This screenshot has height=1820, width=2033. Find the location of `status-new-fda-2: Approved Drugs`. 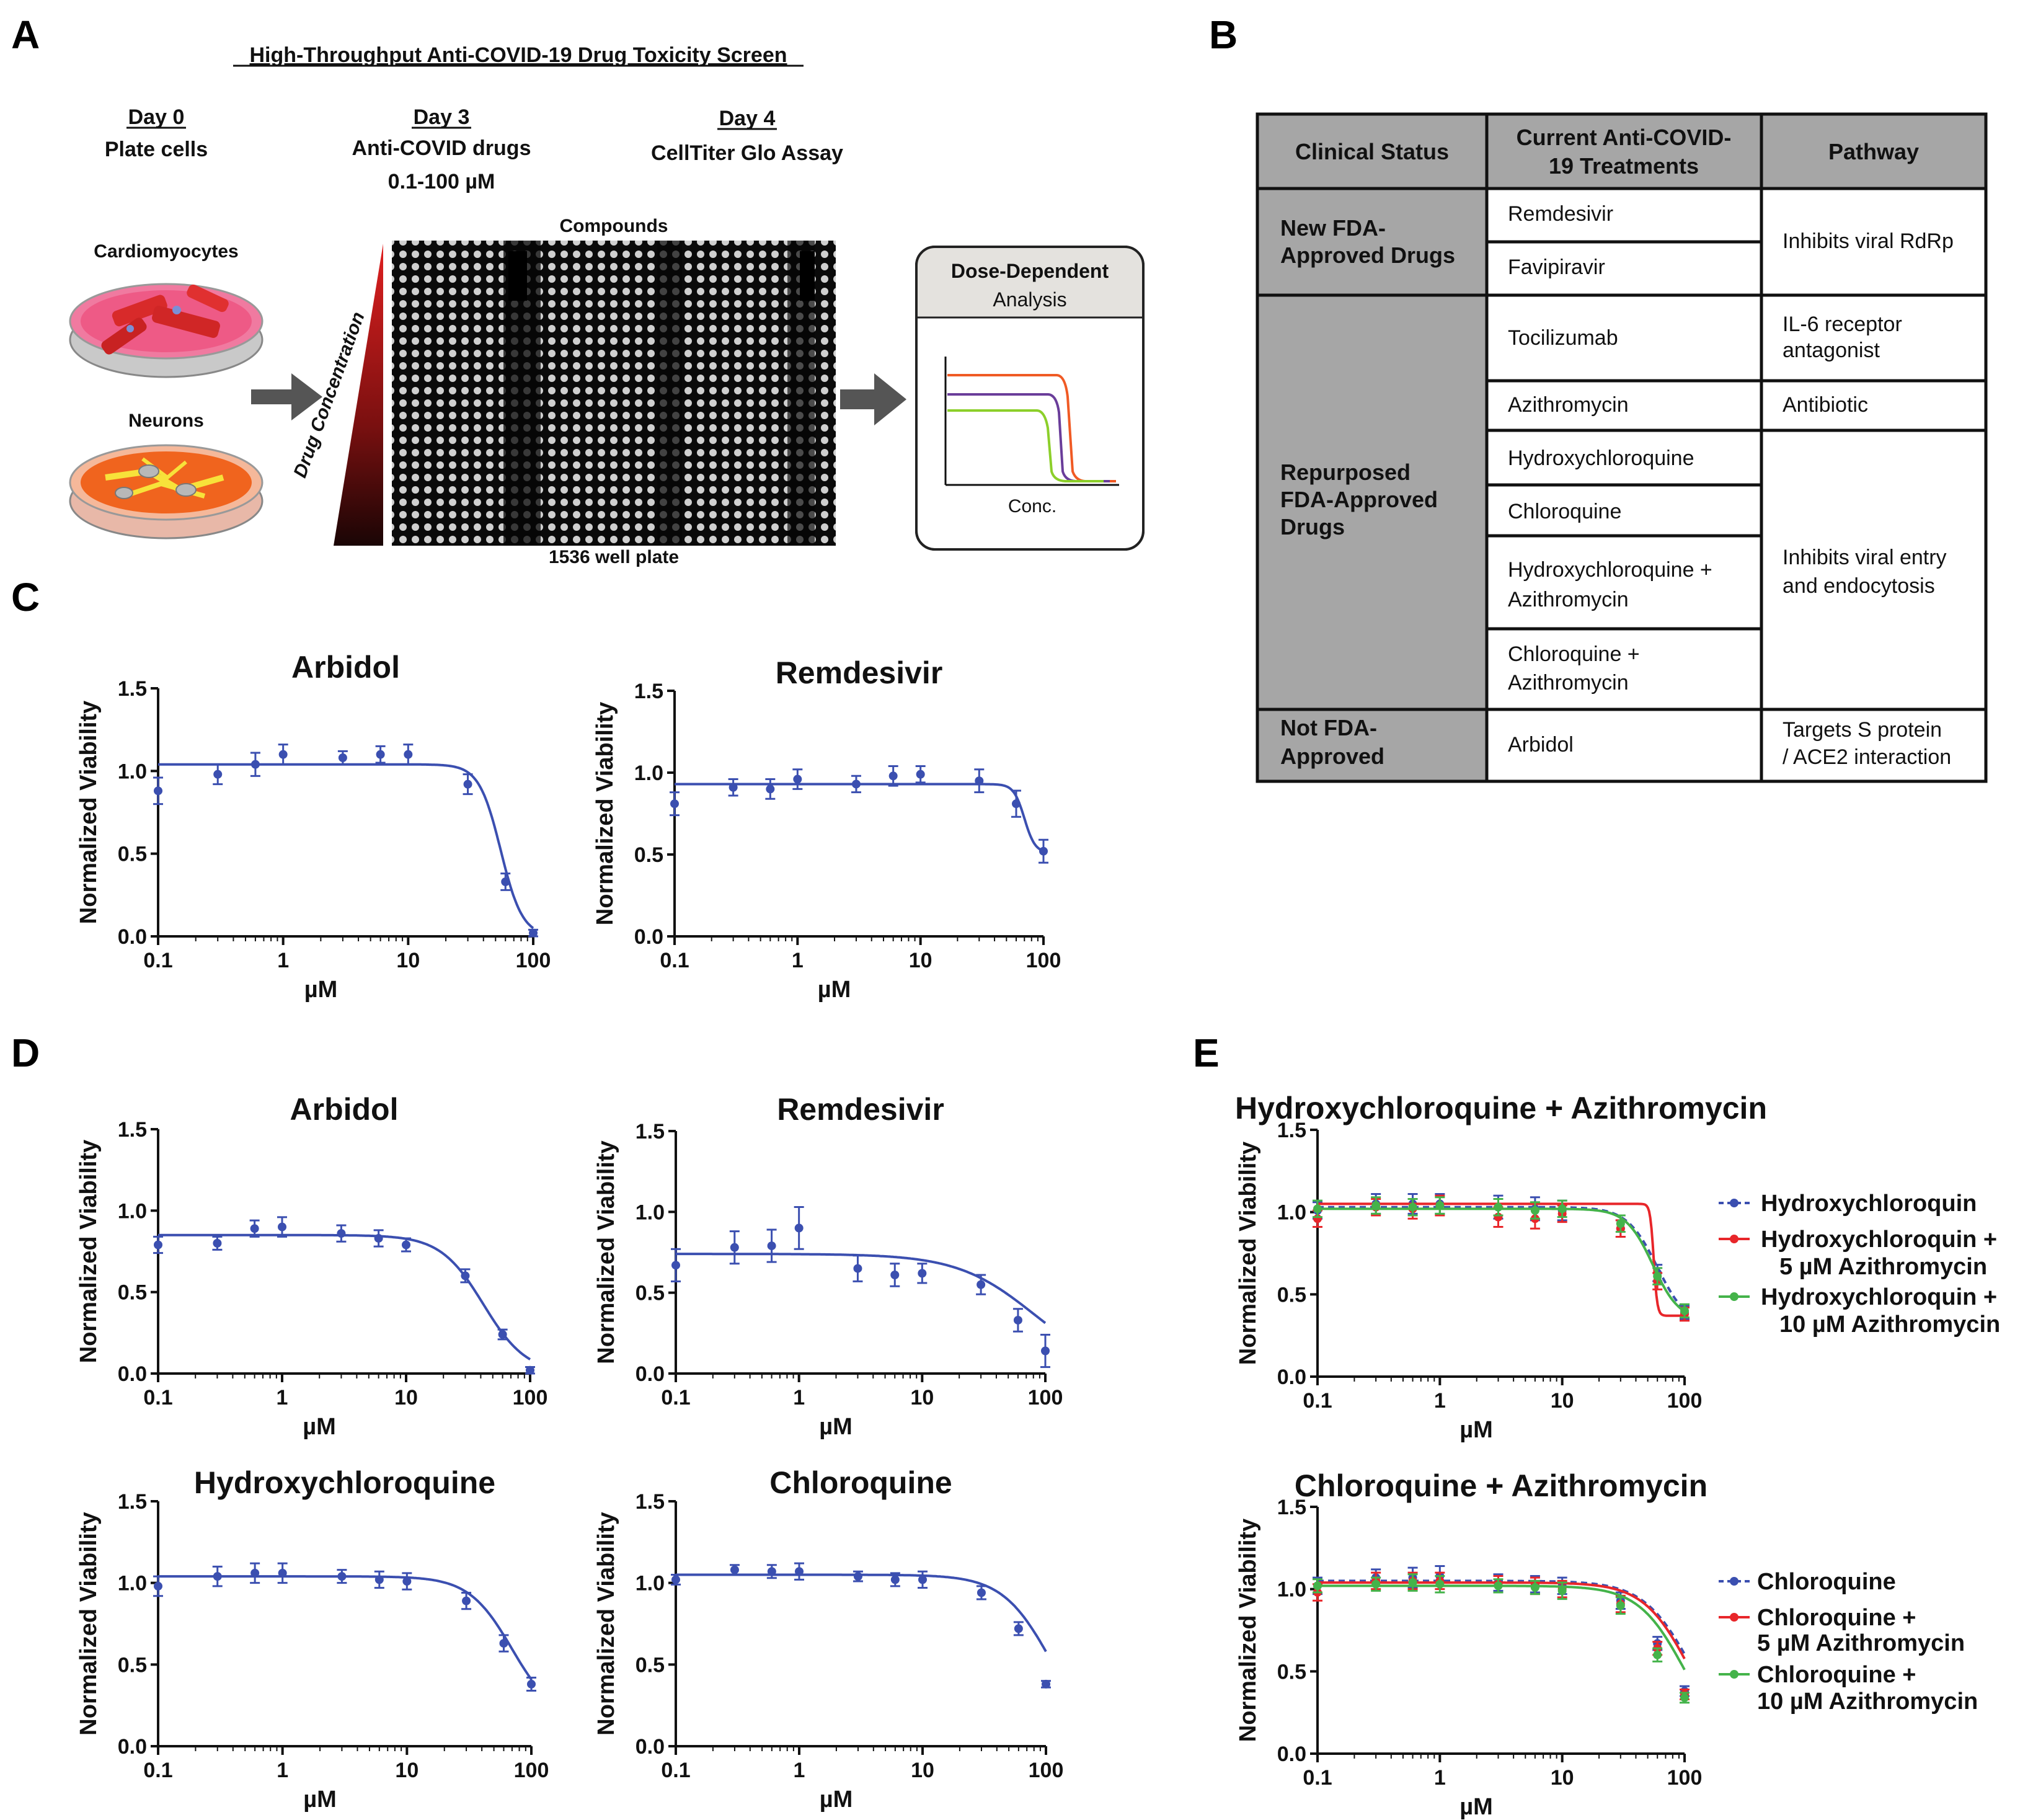

status-new-fda-2: Approved Drugs is located at coordinates (1367, 255).